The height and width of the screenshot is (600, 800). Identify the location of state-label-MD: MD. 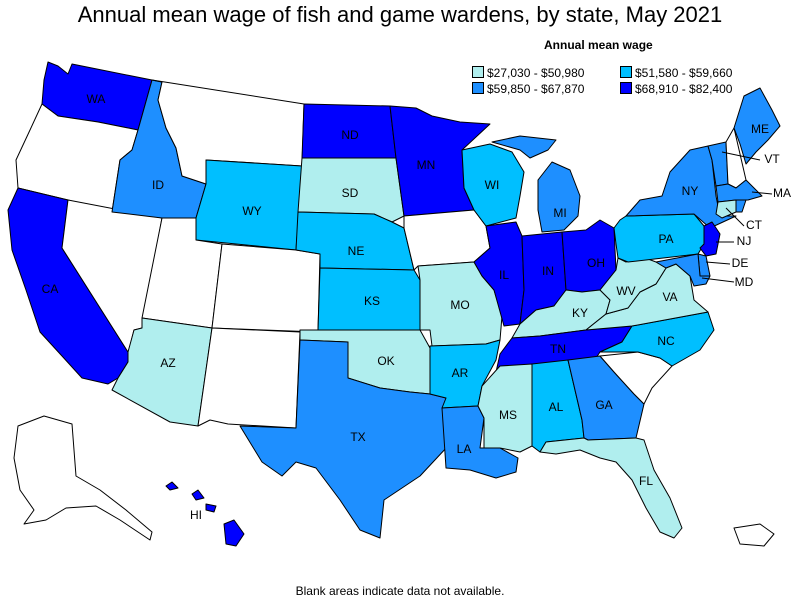
(744, 282).